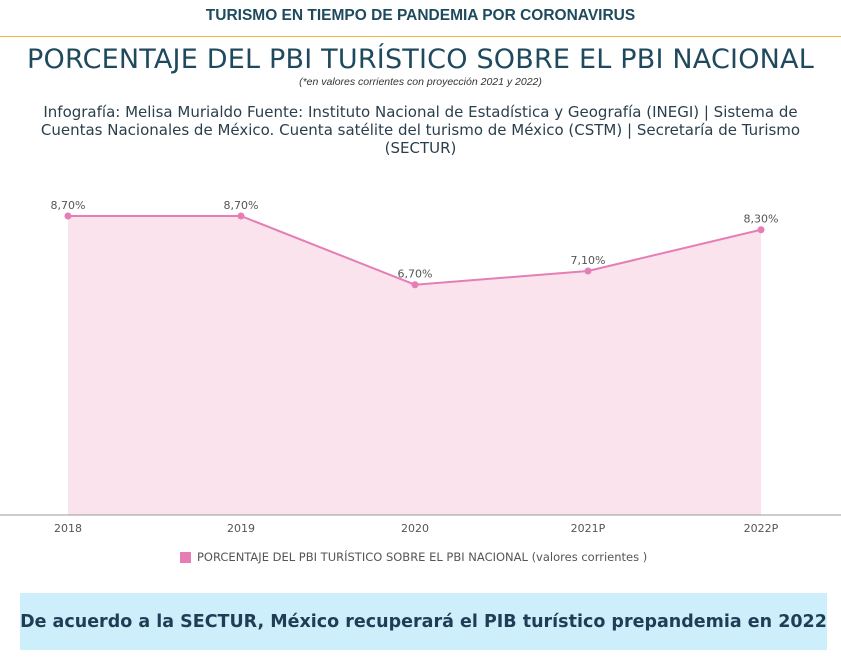 Image resolution: width=841 pixels, height=661 pixels. What do you see at coordinates (420, 36) in the screenshot?
I see `header-divider` at bounding box center [420, 36].